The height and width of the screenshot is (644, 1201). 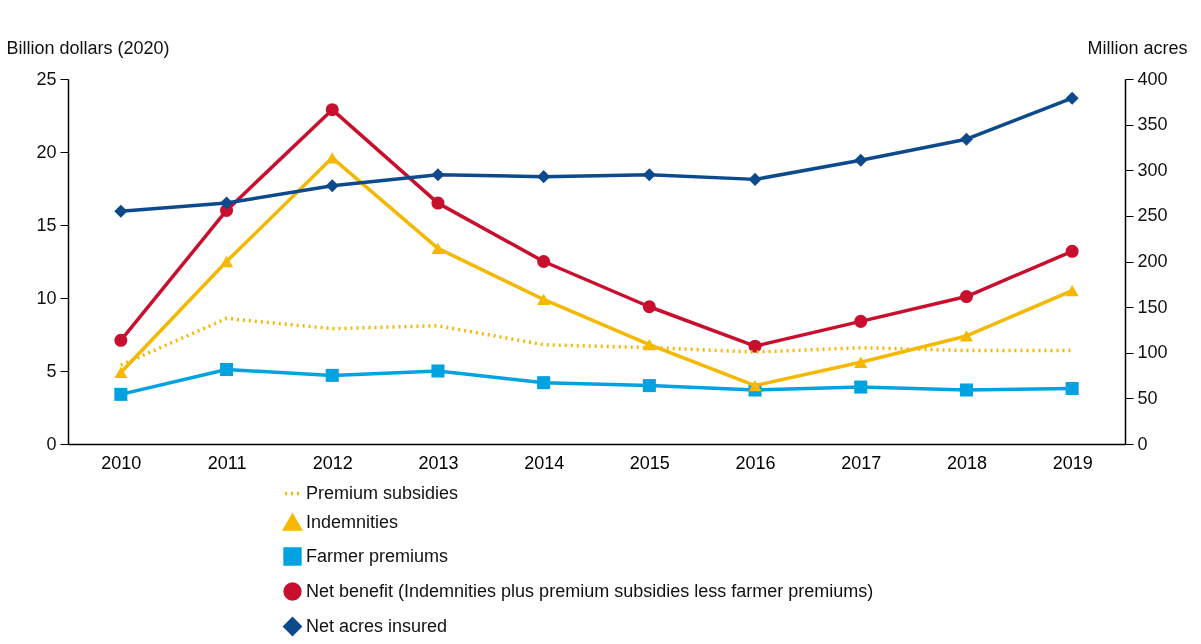 What do you see at coordinates (46, 151) in the screenshot?
I see `y-tick-label: 20` at bounding box center [46, 151].